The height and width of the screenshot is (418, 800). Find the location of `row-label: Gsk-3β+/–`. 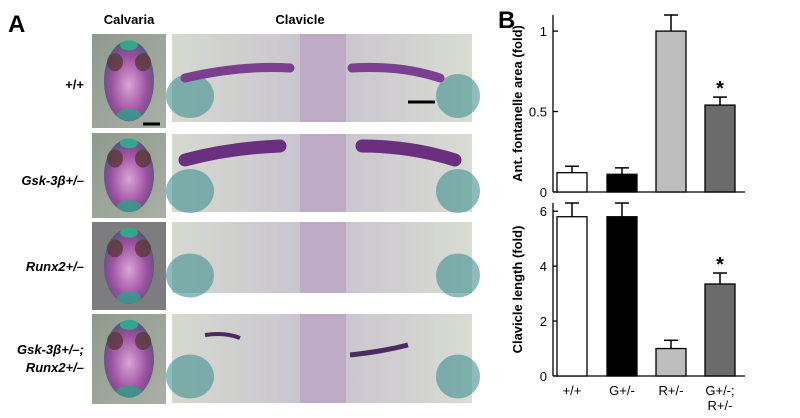

row-label: Gsk-3β+/– is located at coordinates (52, 180).